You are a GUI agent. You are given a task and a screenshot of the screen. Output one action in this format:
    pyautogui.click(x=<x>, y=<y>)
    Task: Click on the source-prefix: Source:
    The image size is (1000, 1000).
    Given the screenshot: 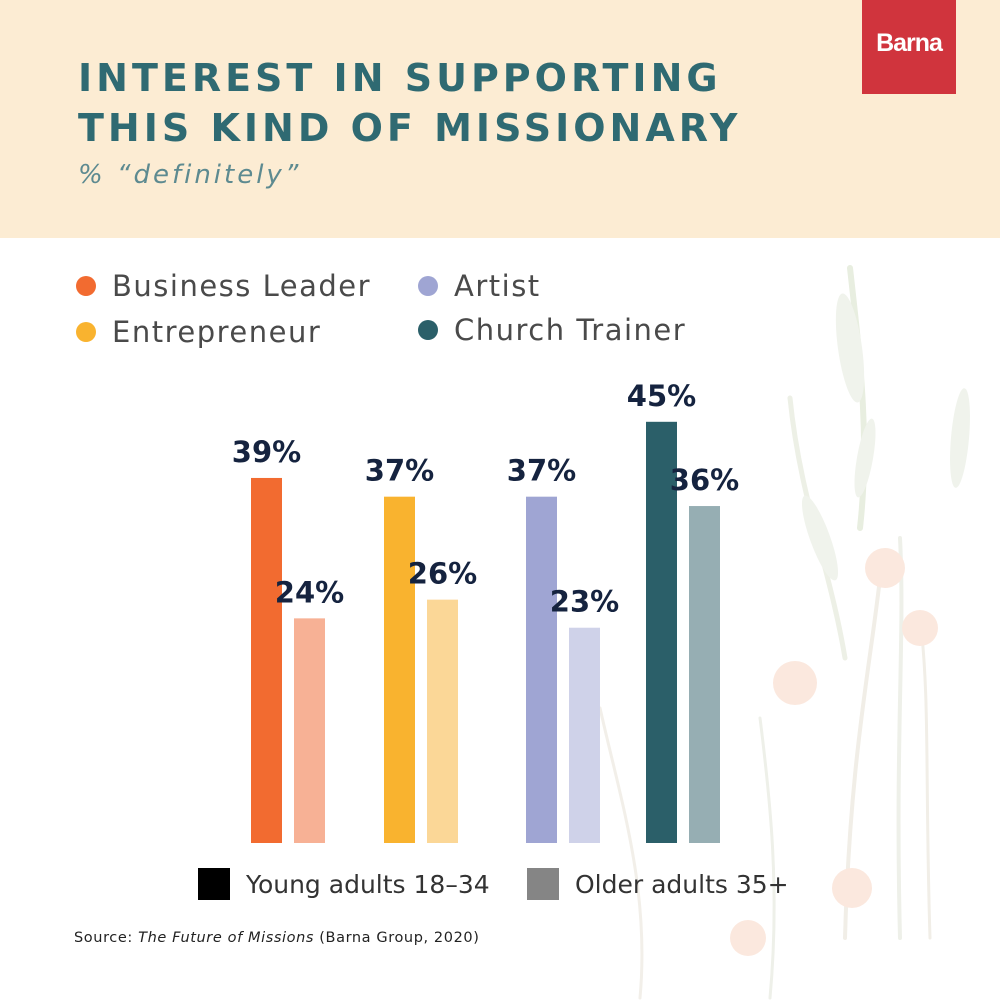 What is the action you would take?
    pyautogui.click(x=106, y=938)
    